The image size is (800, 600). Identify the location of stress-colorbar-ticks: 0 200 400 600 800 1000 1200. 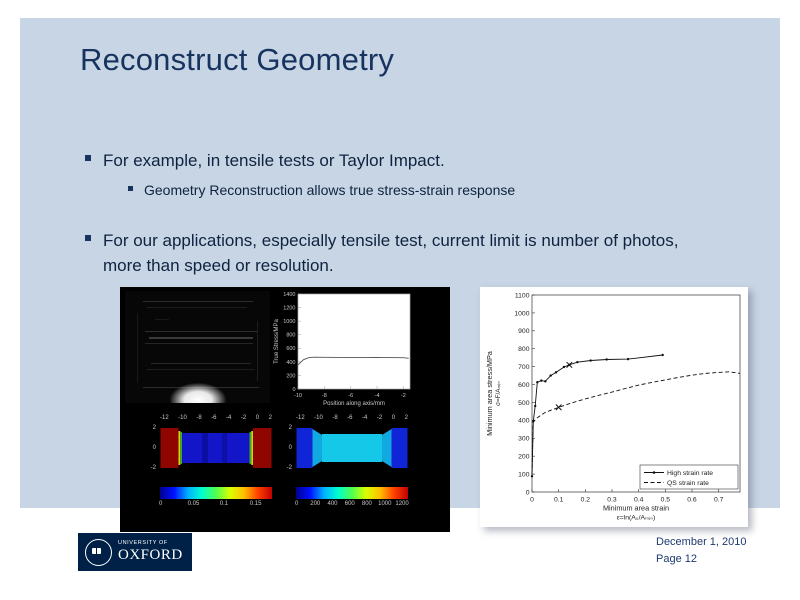
(351, 504).